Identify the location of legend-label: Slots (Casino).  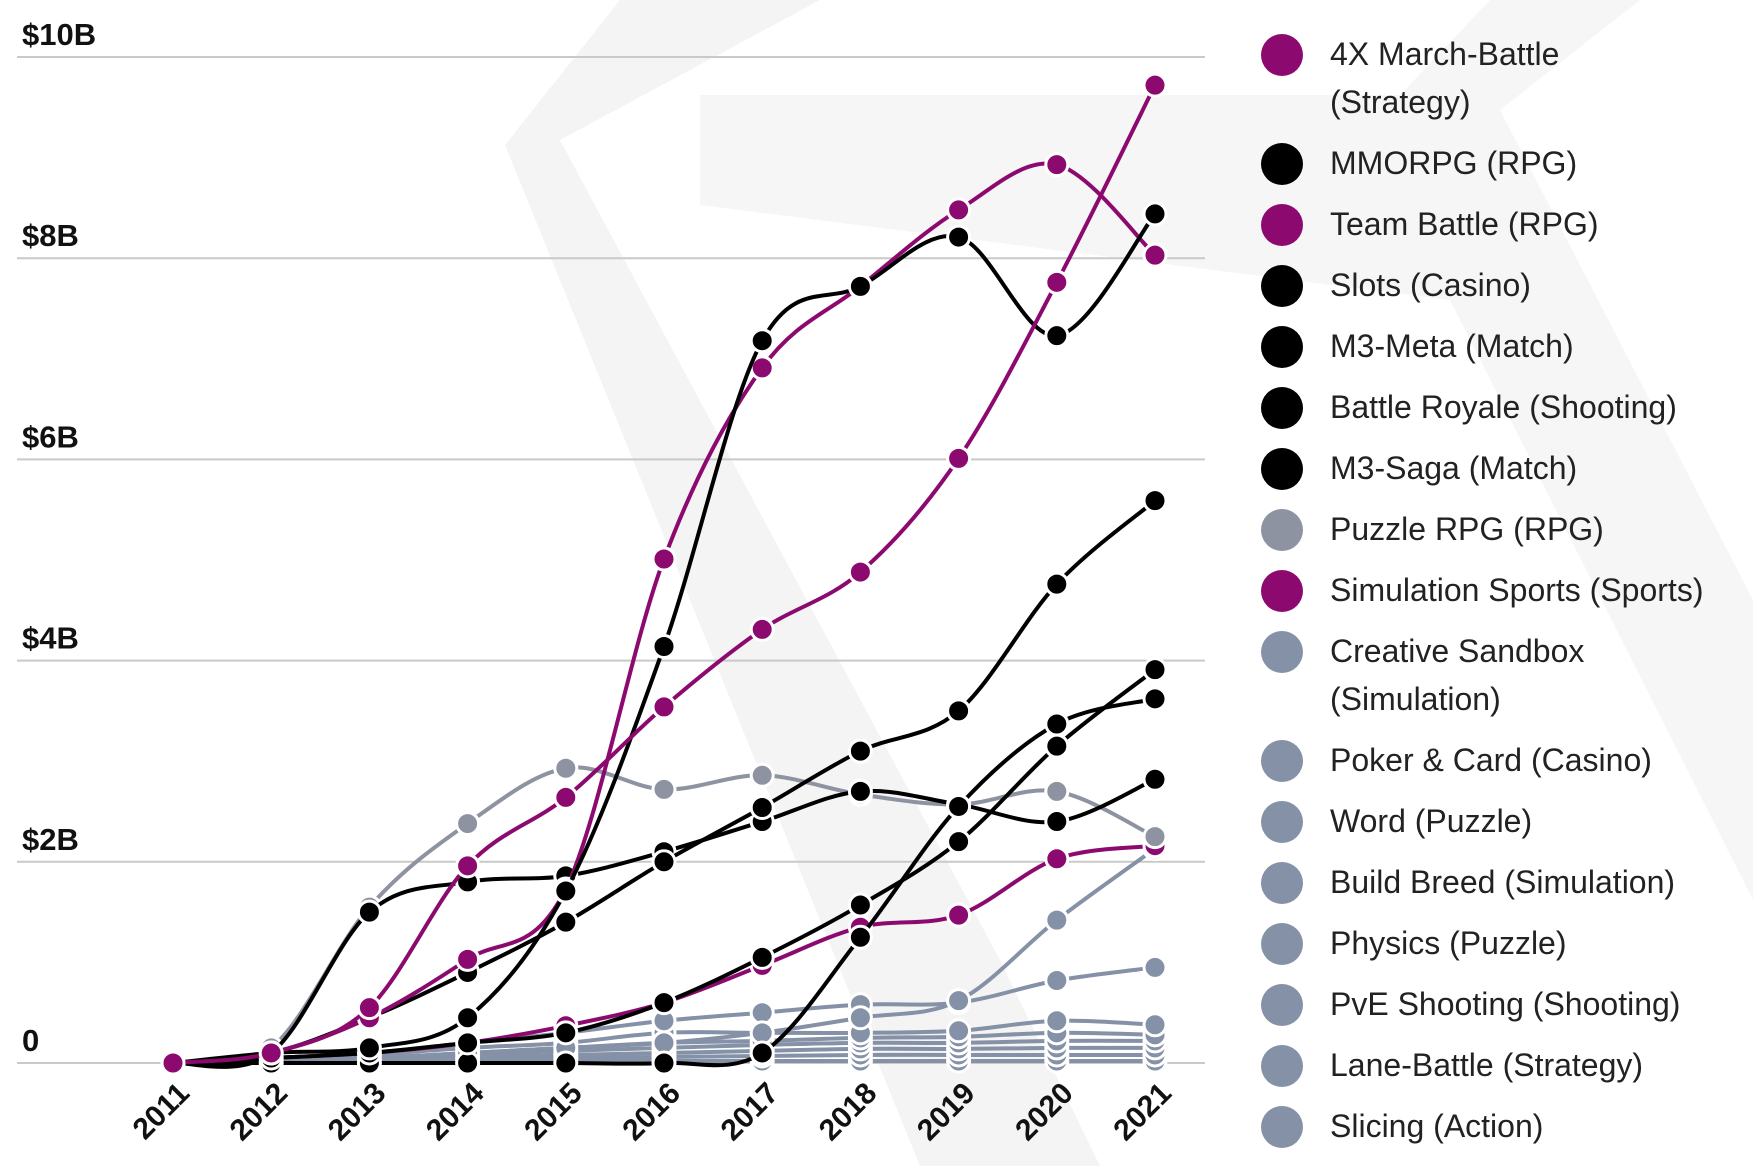
(1430, 285).